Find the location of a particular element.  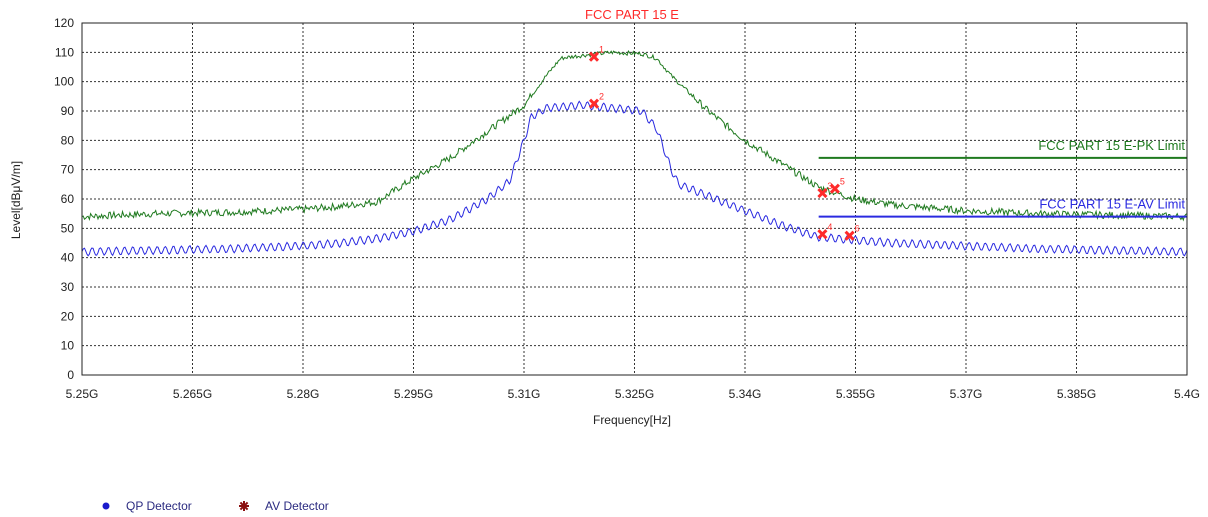

marker-label: 3 is located at coordinates (829, 186).